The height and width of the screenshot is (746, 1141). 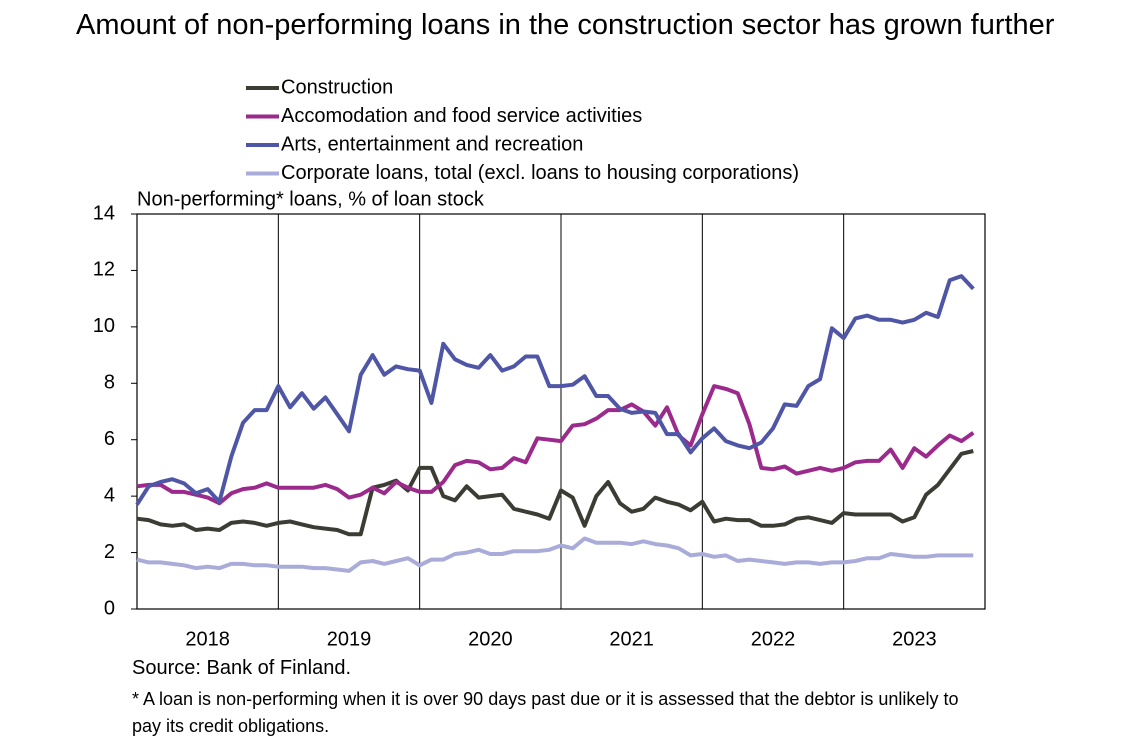 What do you see at coordinates (432, 144) in the screenshot?
I see `legend-label: Arts, entertainment and recreation` at bounding box center [432, 144].